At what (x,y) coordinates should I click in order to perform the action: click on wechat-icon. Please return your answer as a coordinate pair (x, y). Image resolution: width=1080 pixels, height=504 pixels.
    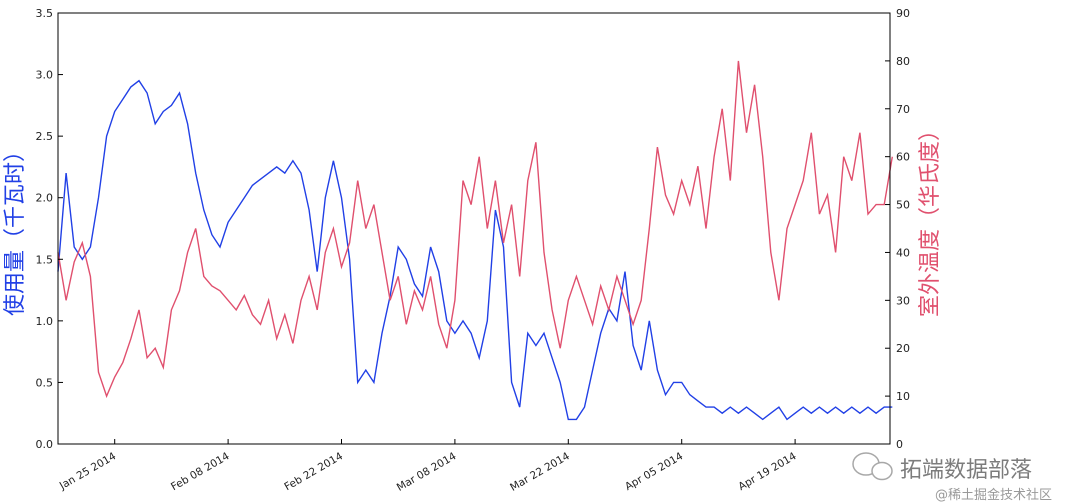
    Looking at the image, I should click on (872, 466).